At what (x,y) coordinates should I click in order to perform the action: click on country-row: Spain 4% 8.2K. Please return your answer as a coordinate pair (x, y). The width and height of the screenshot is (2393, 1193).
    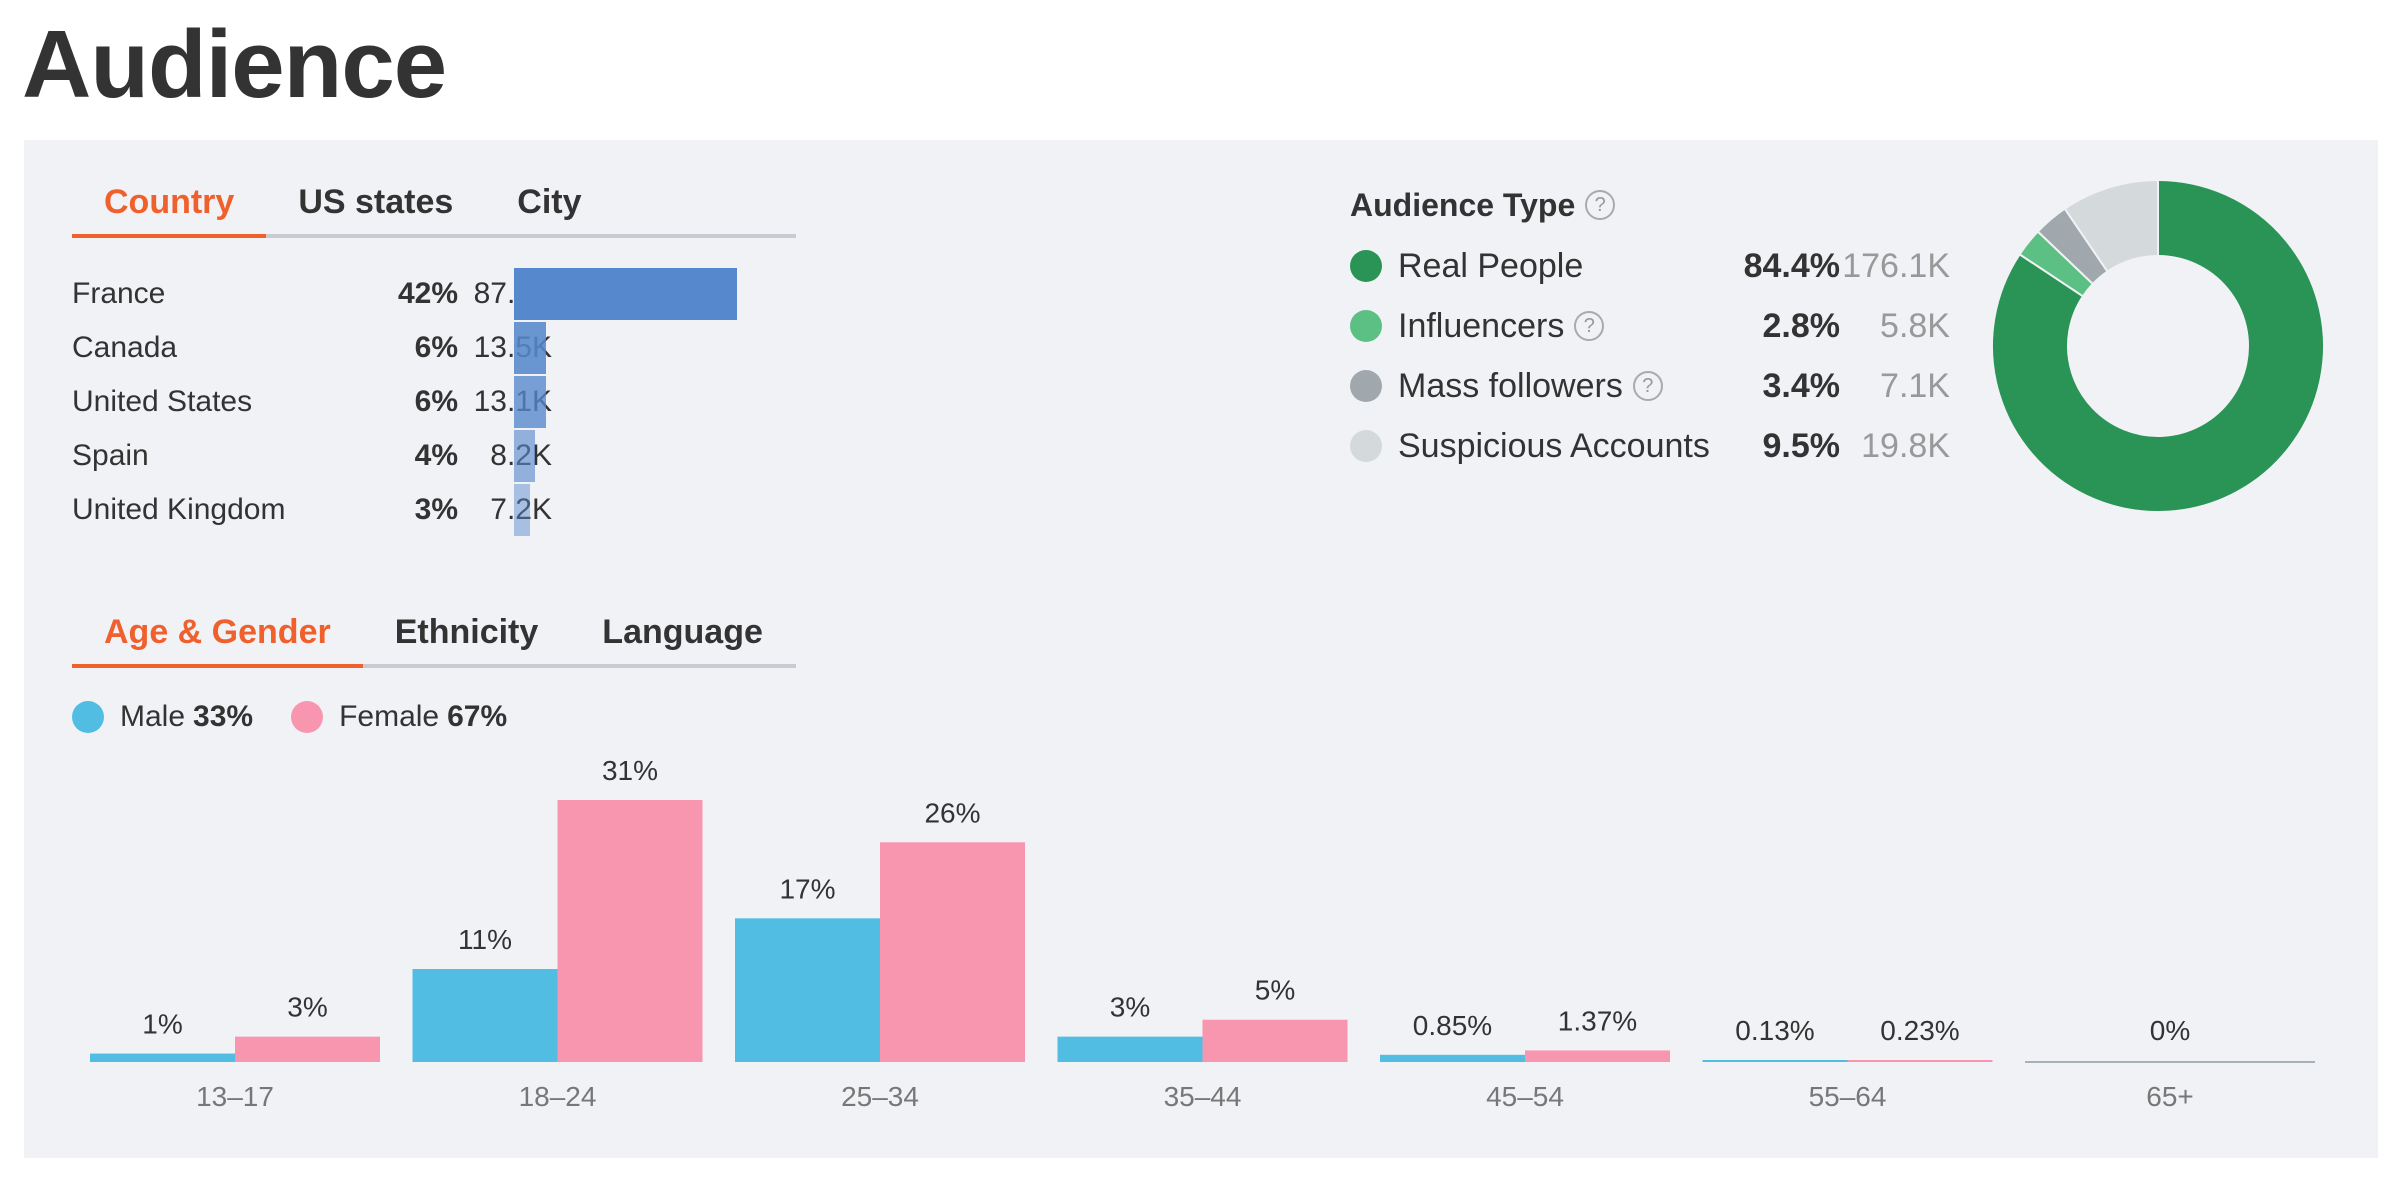
    Looking at the image, I should click on (312, 456).